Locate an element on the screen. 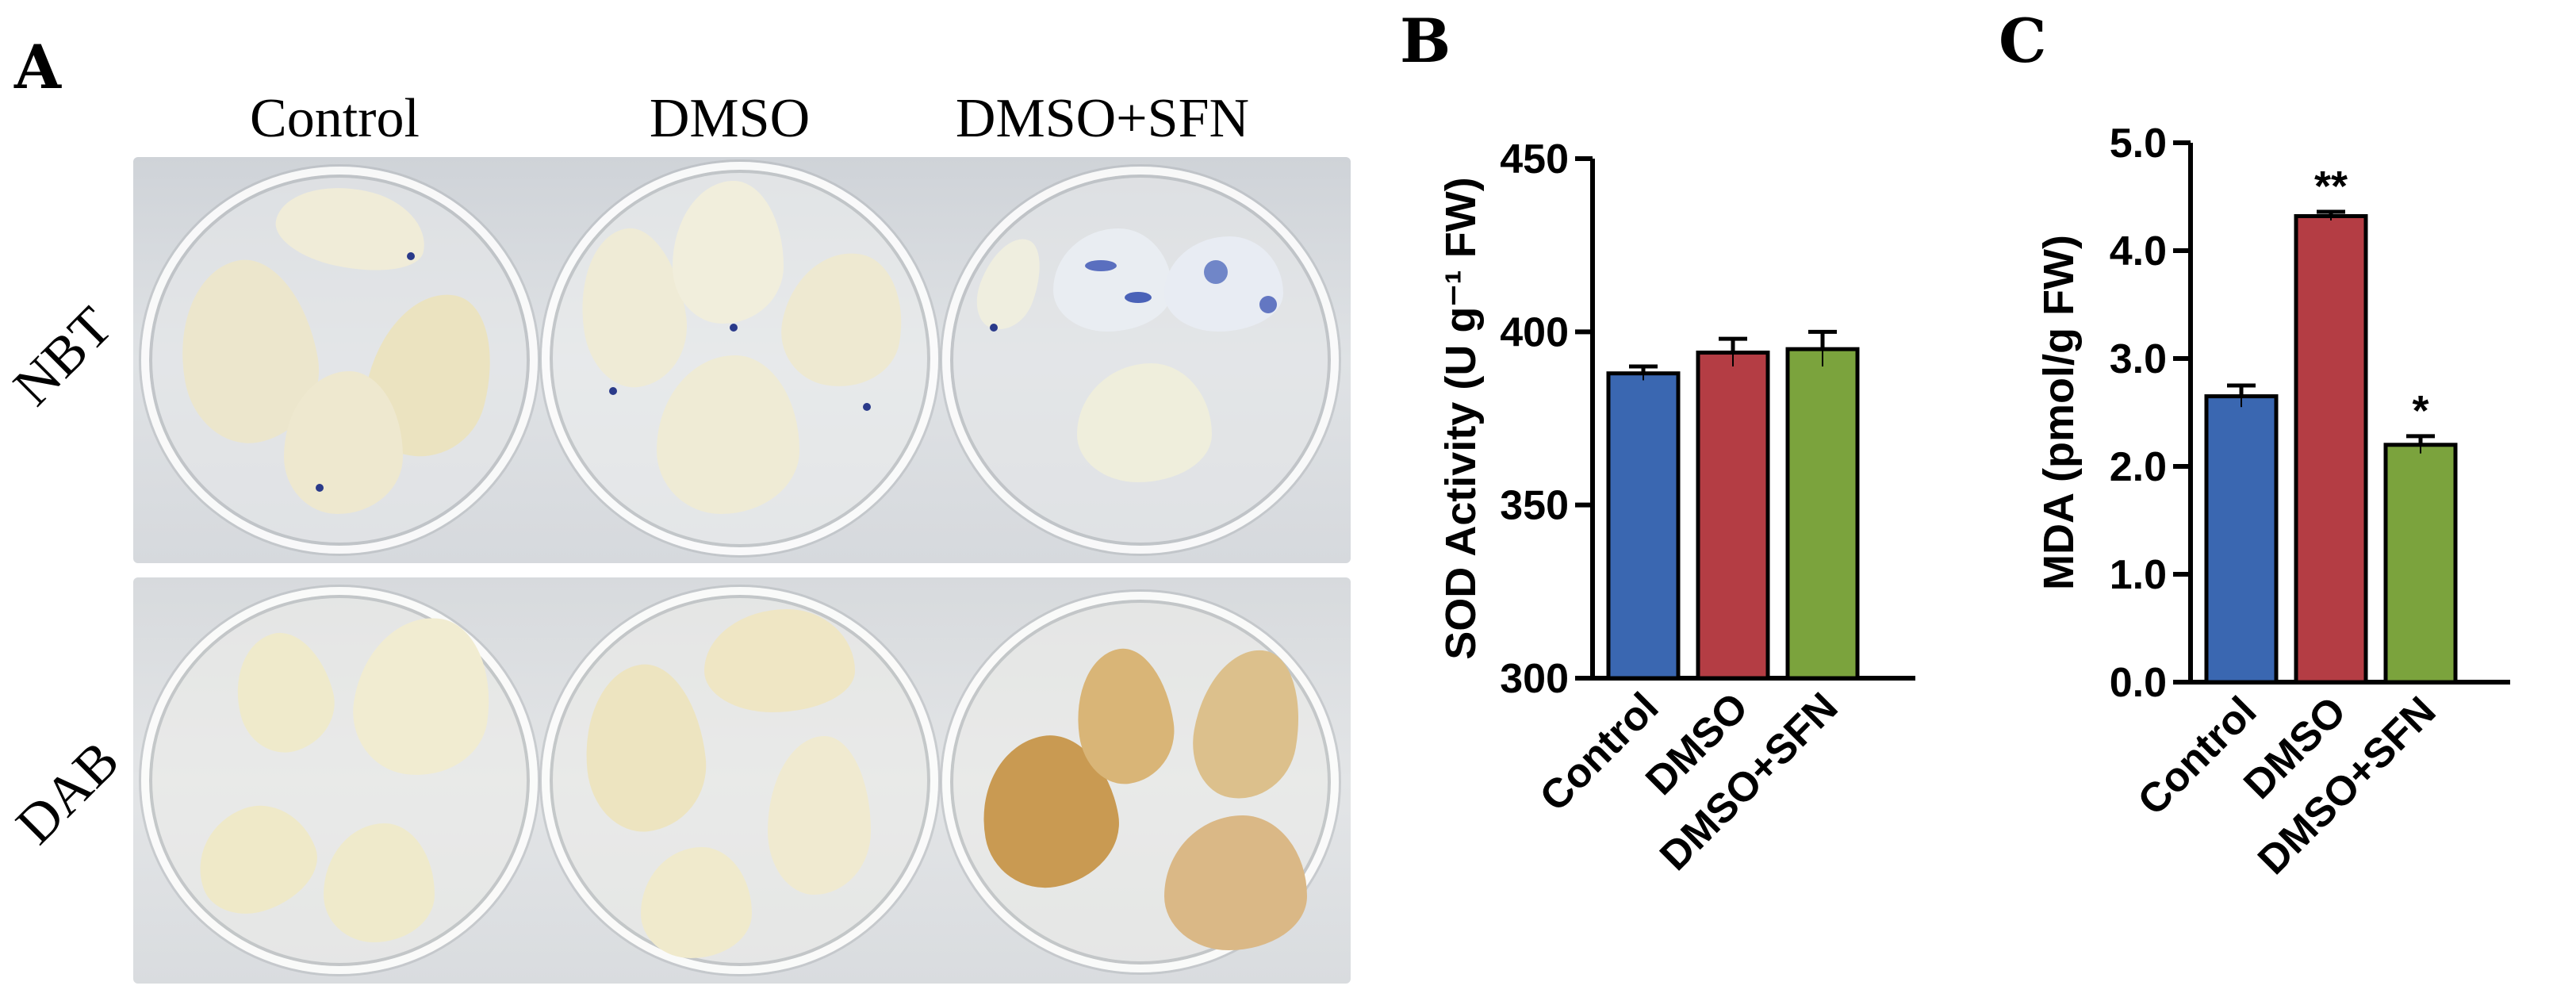  panel-b-letter: B is located at coordinates (1426, 41).